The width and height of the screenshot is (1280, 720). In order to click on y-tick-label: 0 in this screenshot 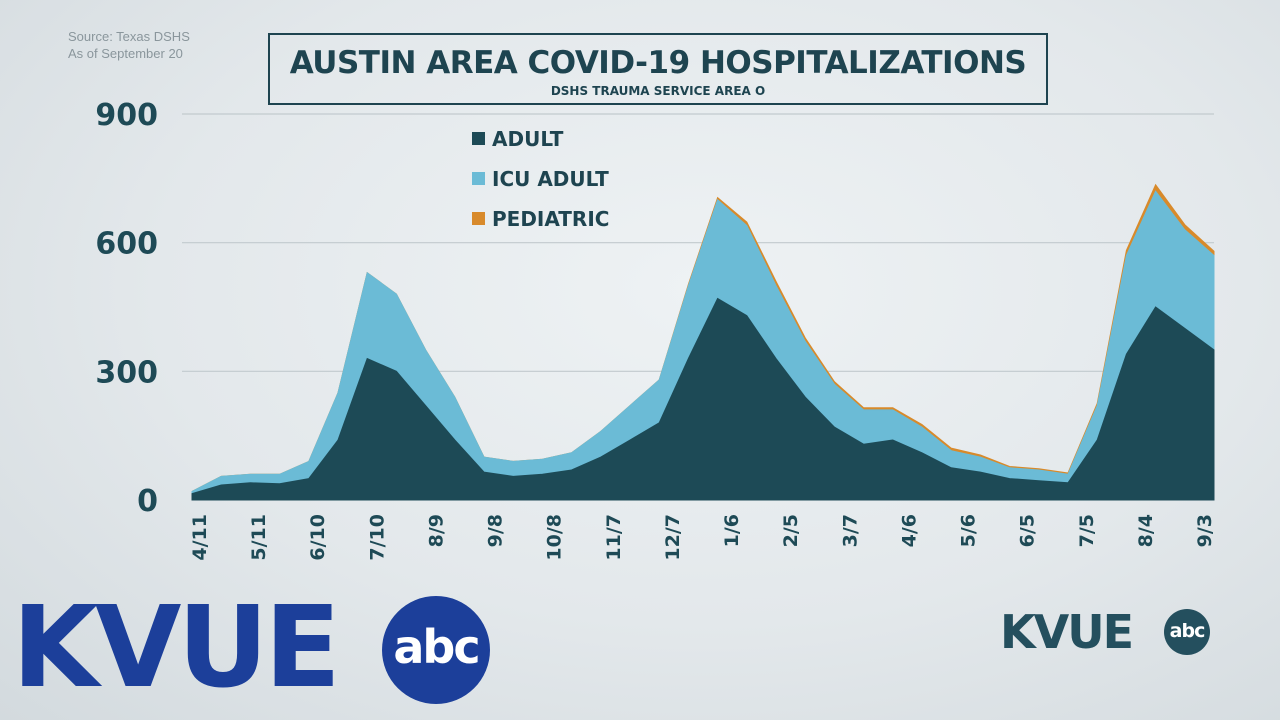, I will do `click(147, 501)`.